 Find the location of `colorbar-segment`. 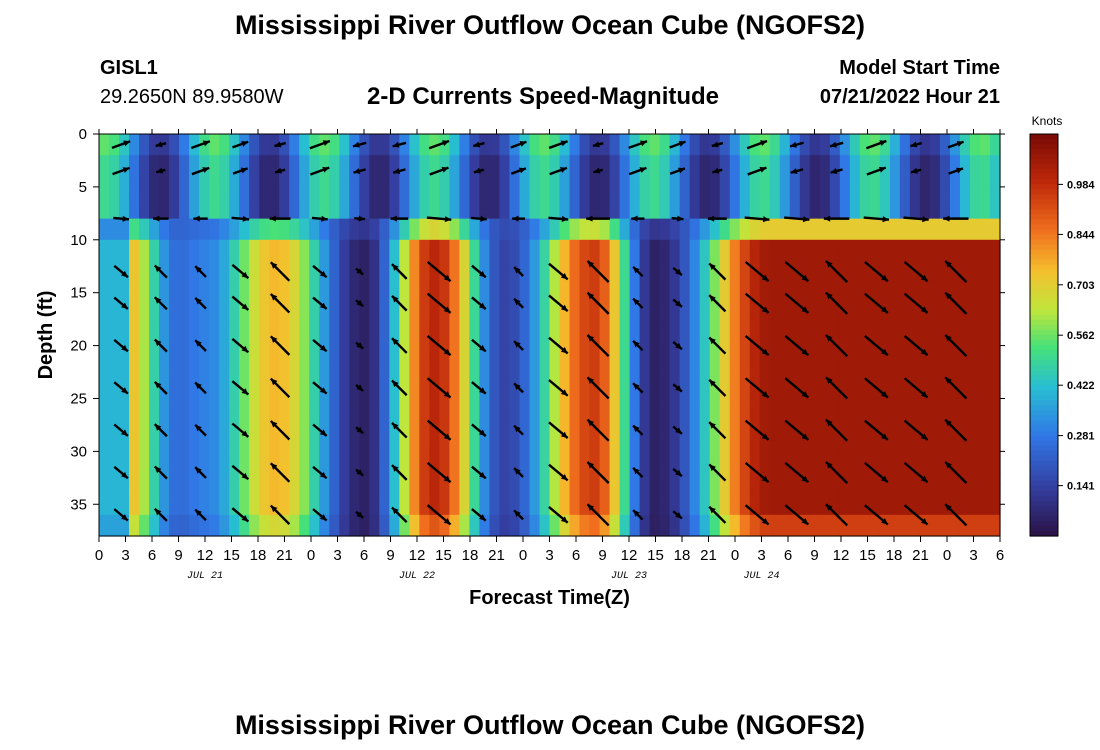

colorbar-segment is located at coordinates (1044, 222).